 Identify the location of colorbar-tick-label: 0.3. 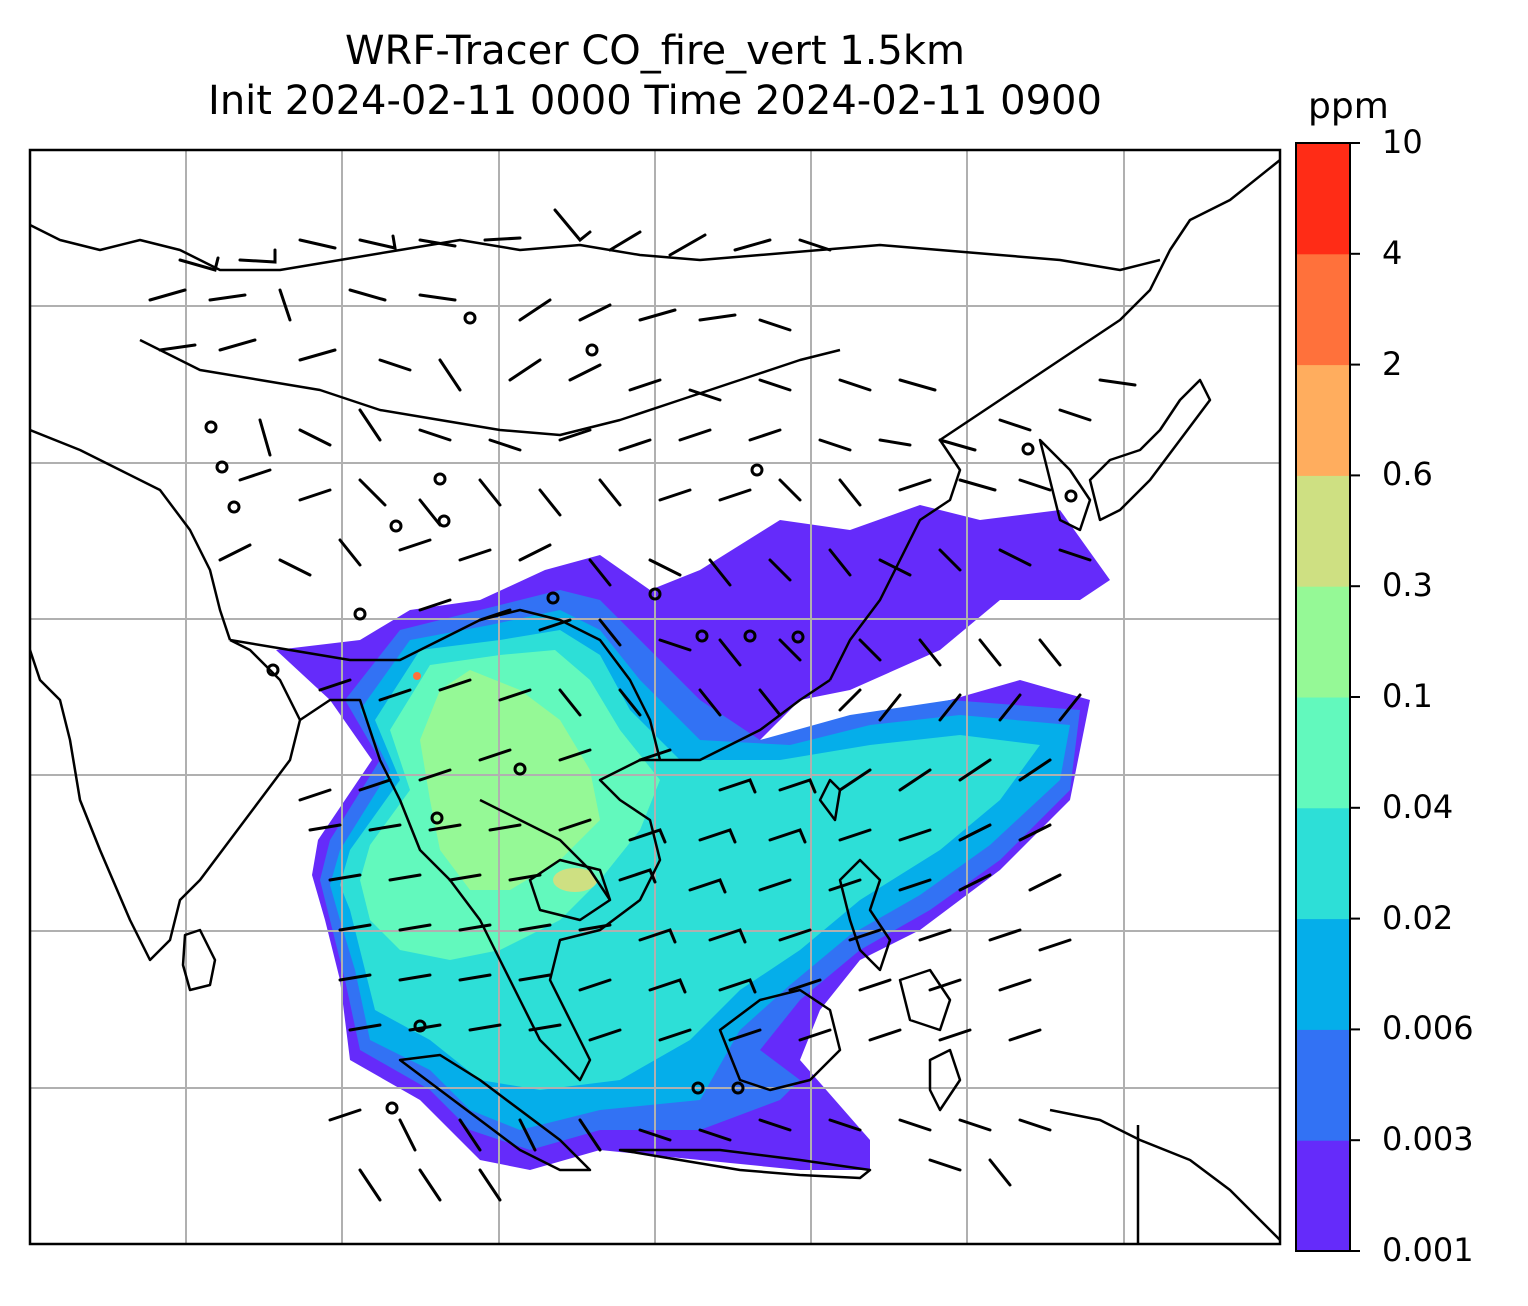
(1407, 585).